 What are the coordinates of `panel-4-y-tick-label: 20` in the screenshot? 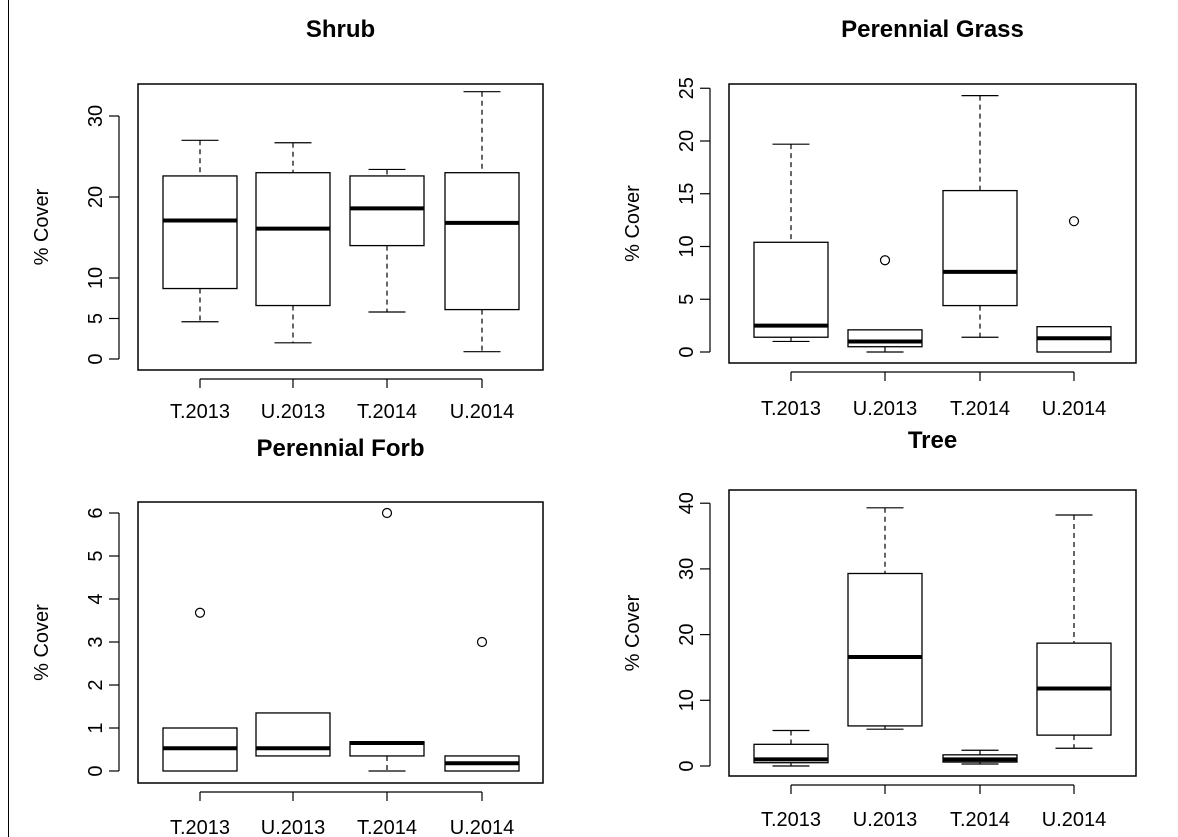 It's located at (687, 634).